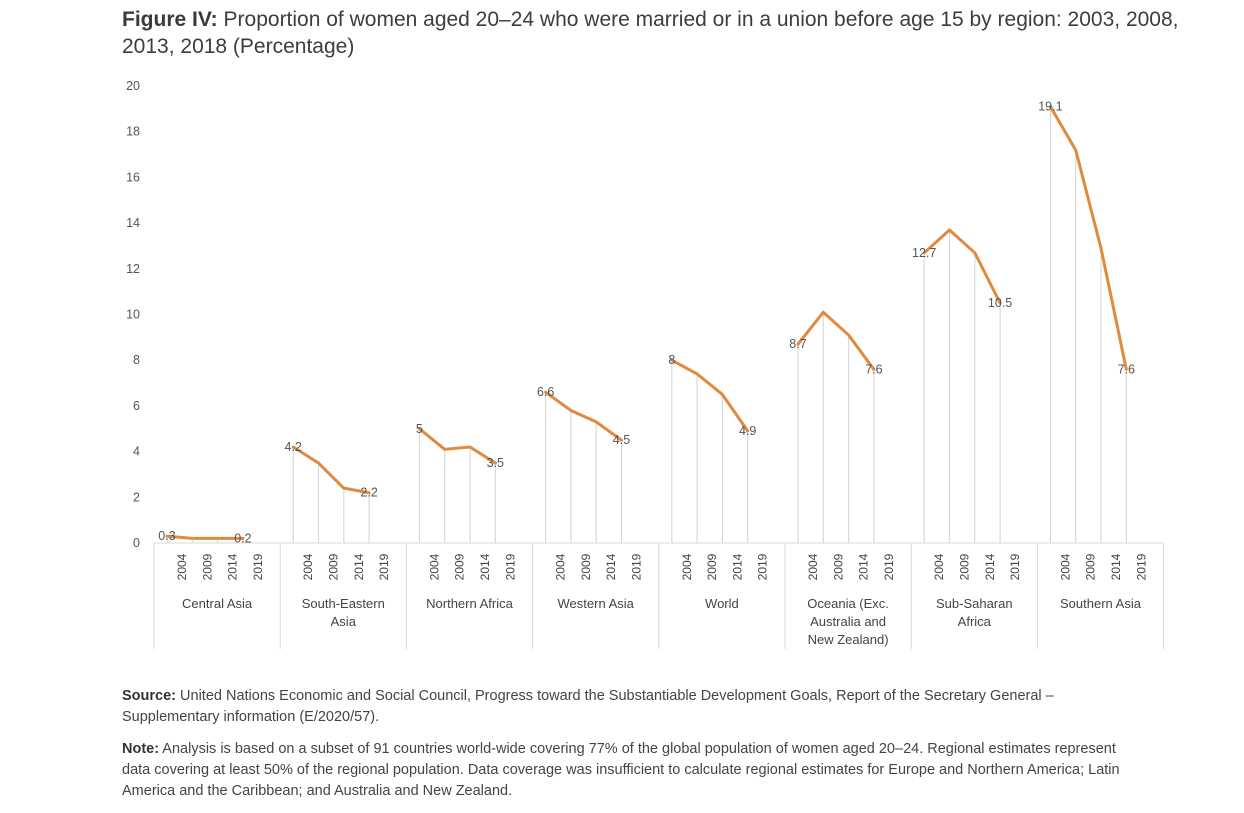 The image size is (1244, 813). I want to click on data-label: 3.5, so click(495, 463).